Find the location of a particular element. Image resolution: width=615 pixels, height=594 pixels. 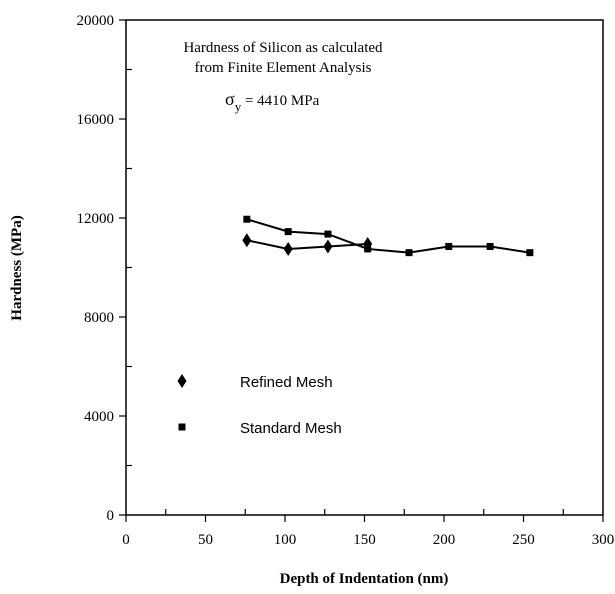

sigma-subscript: y is located at coordinates (238, 106).